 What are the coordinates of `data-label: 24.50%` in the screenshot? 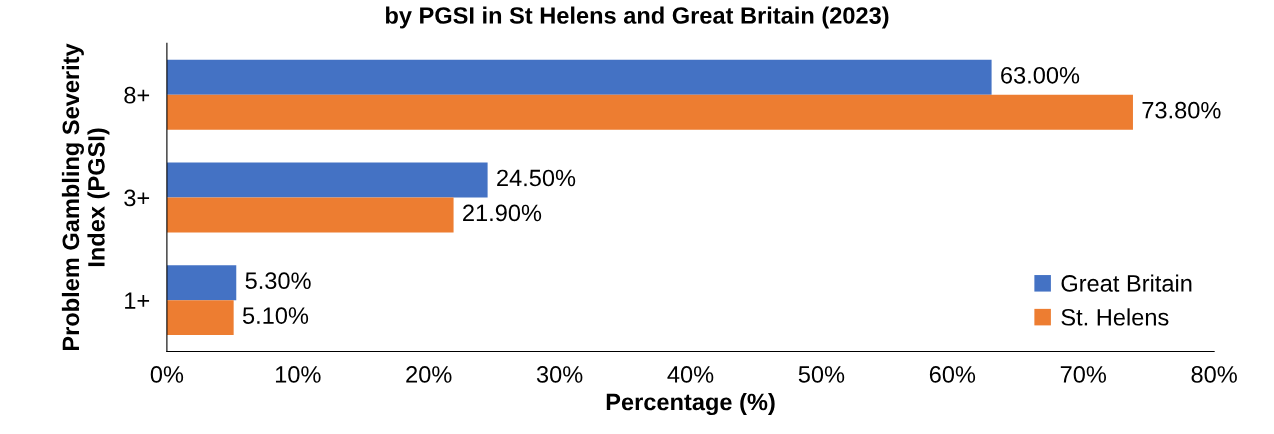 It's located at (536, 178).